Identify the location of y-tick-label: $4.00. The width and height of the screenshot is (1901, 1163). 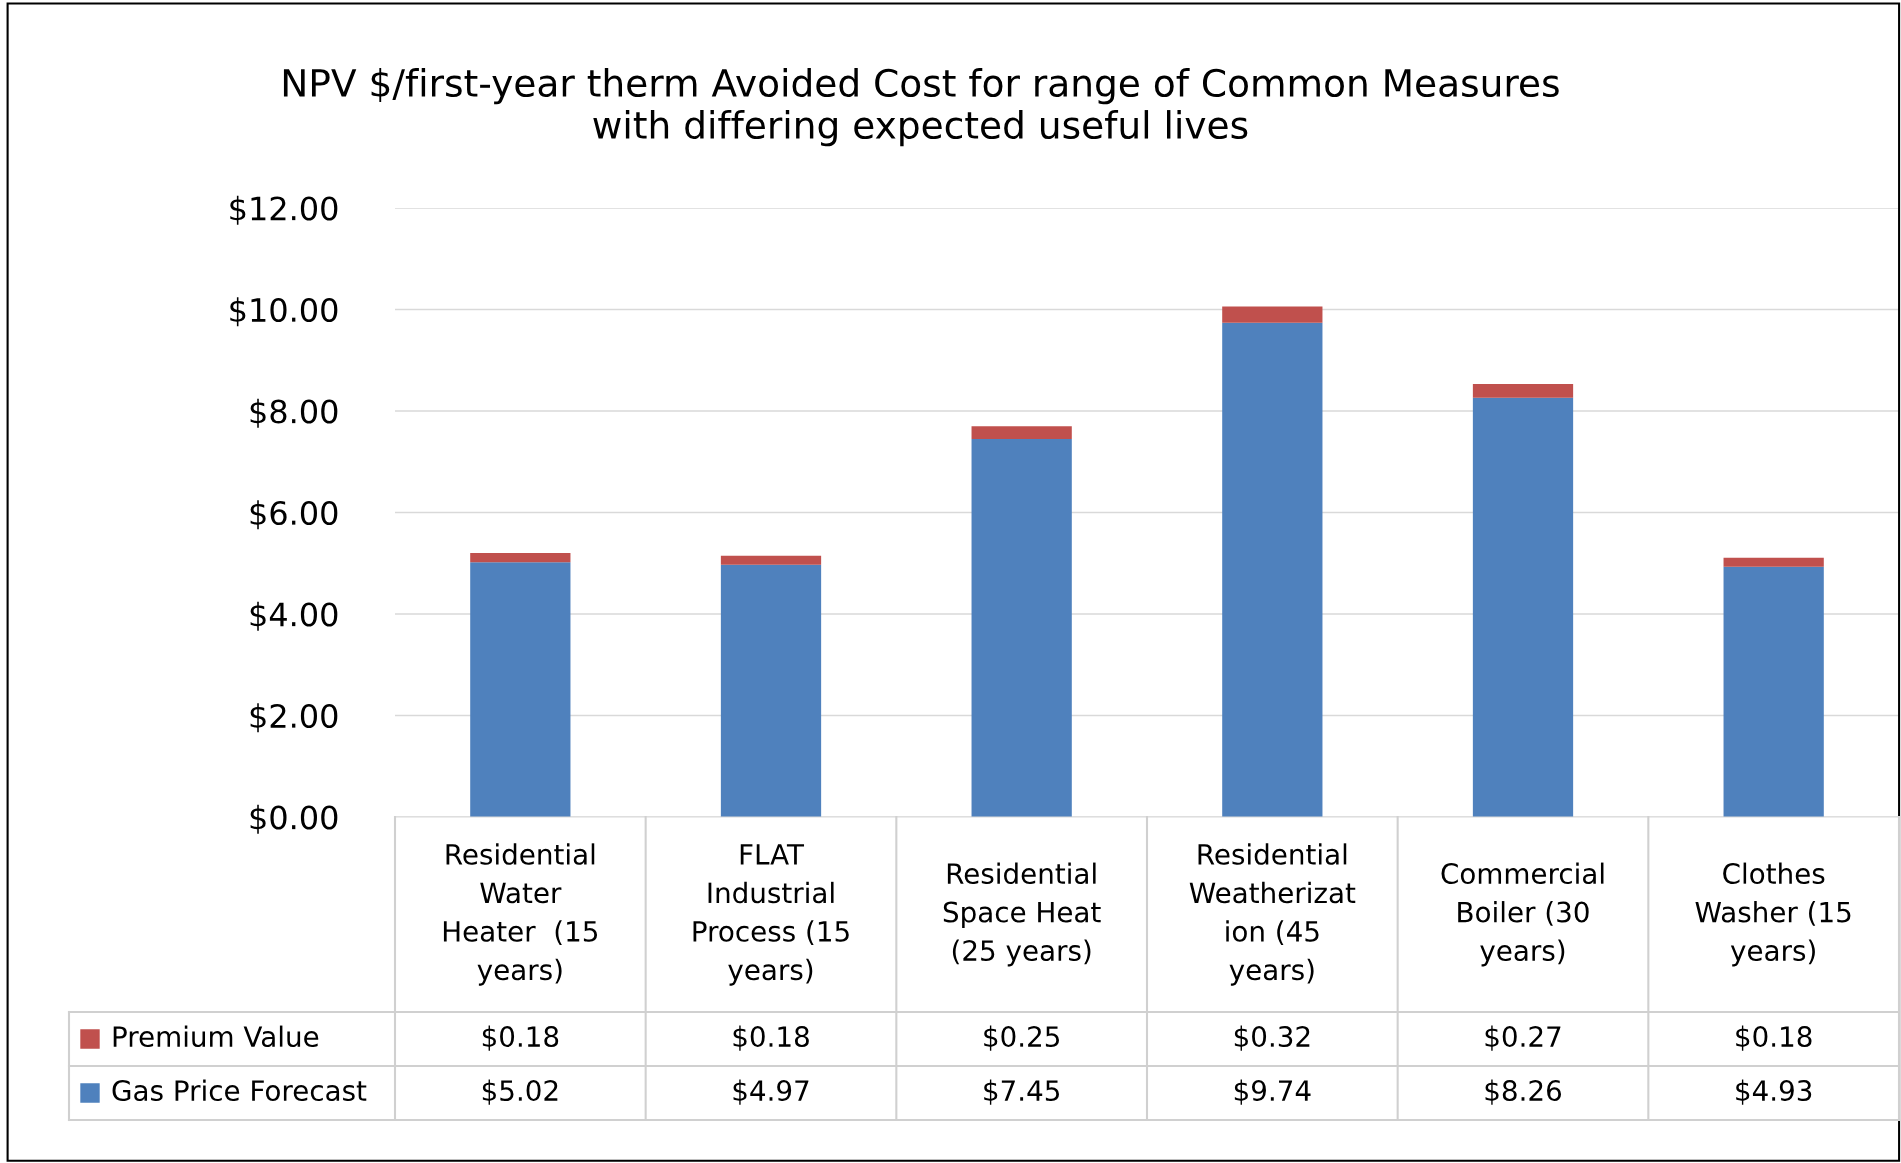
(294, 616).